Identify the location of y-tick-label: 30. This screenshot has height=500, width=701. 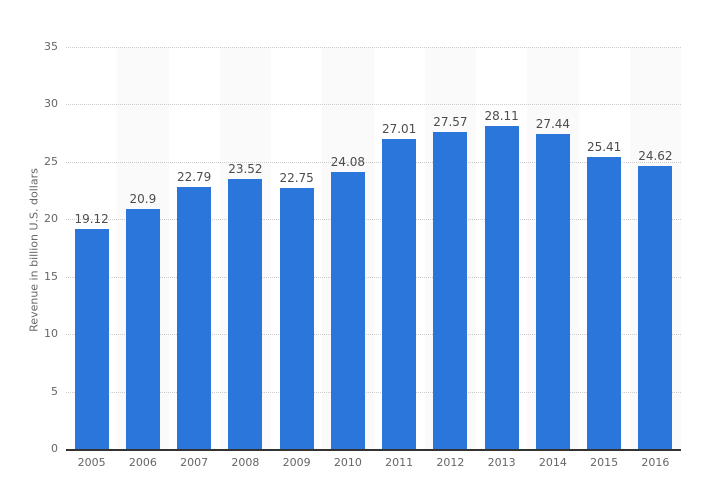
(51, 104).